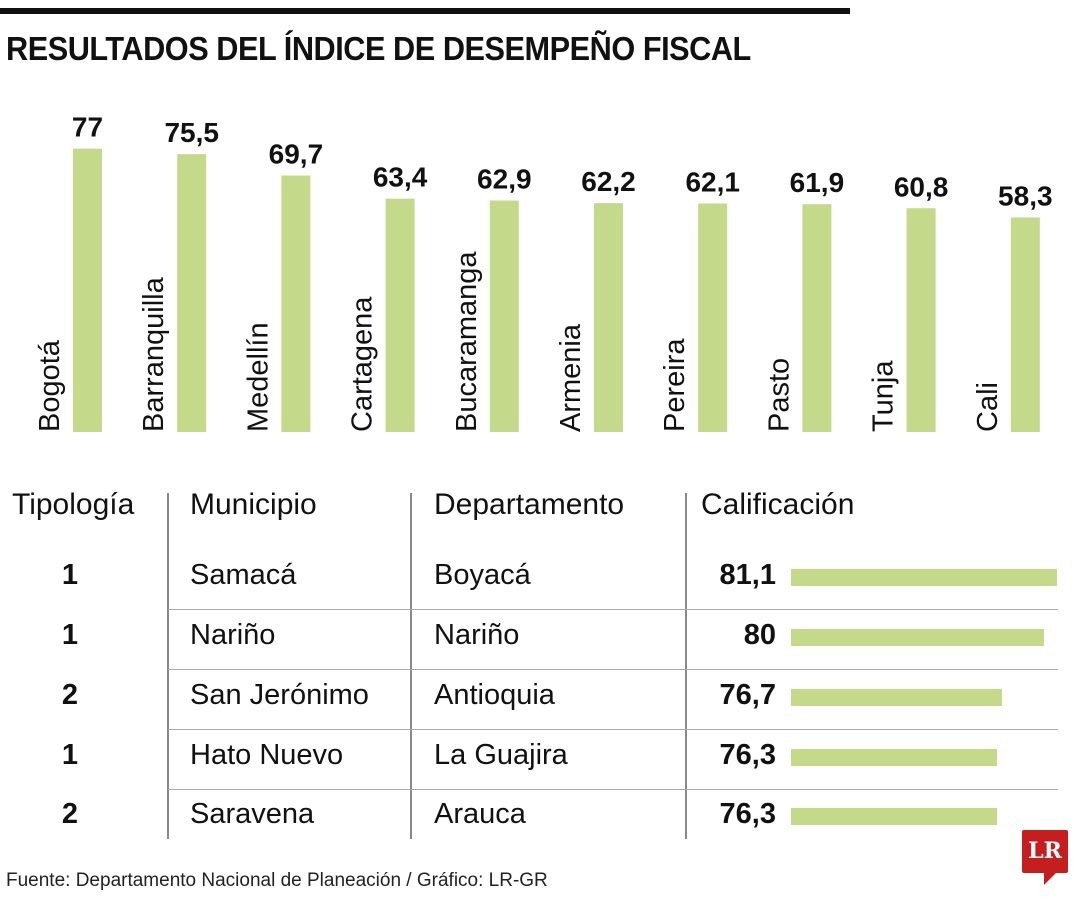 The height and width of the screenshot is (900, 1080). What do you see at coordinates (608, 181) in the screenshot?
I see `value-label: 62,2` at bounding box center [608, 181].